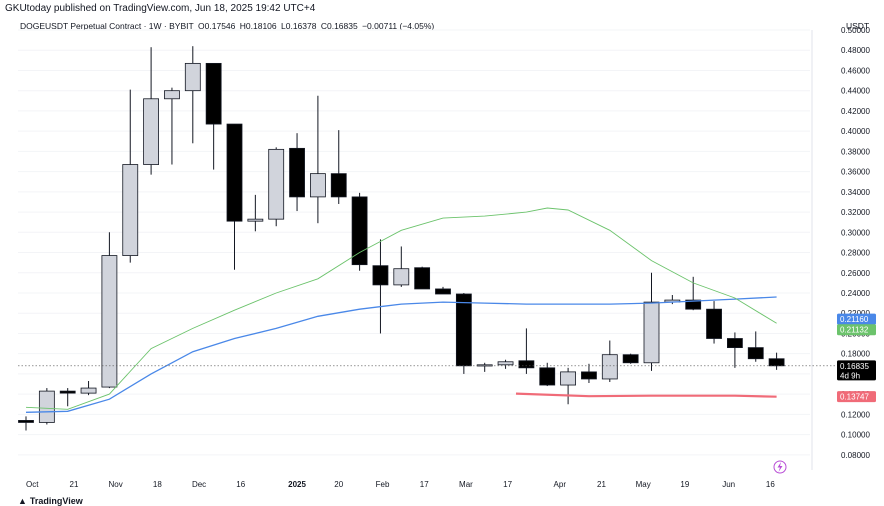 Image resolution: width=884 pixels, height=506 pixels. Describe the element at coordinates (217, 26) in the screenshot. I see `open-value: O0.17546` at that location.